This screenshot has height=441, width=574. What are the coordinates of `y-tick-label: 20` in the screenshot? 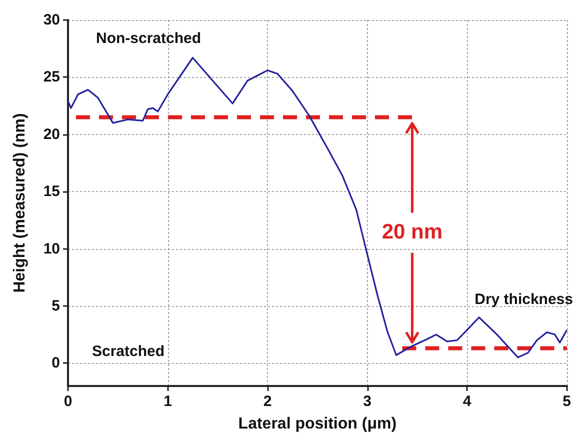 It's located at (51, 134).